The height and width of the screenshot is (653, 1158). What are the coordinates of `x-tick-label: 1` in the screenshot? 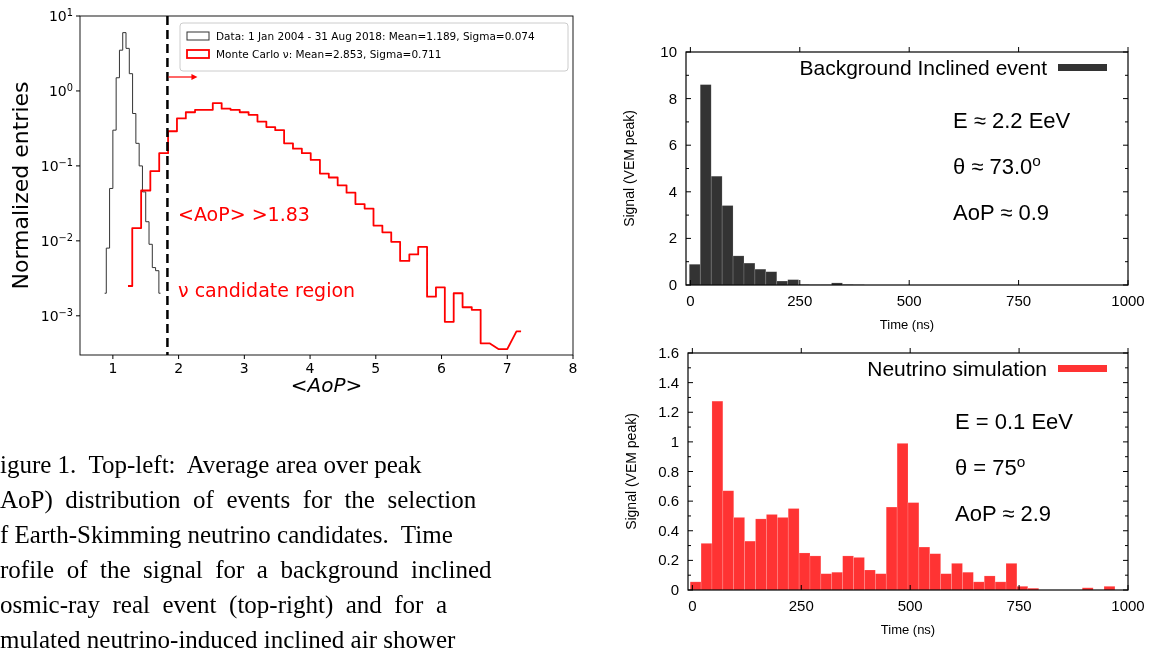 It's located at (113, 368).